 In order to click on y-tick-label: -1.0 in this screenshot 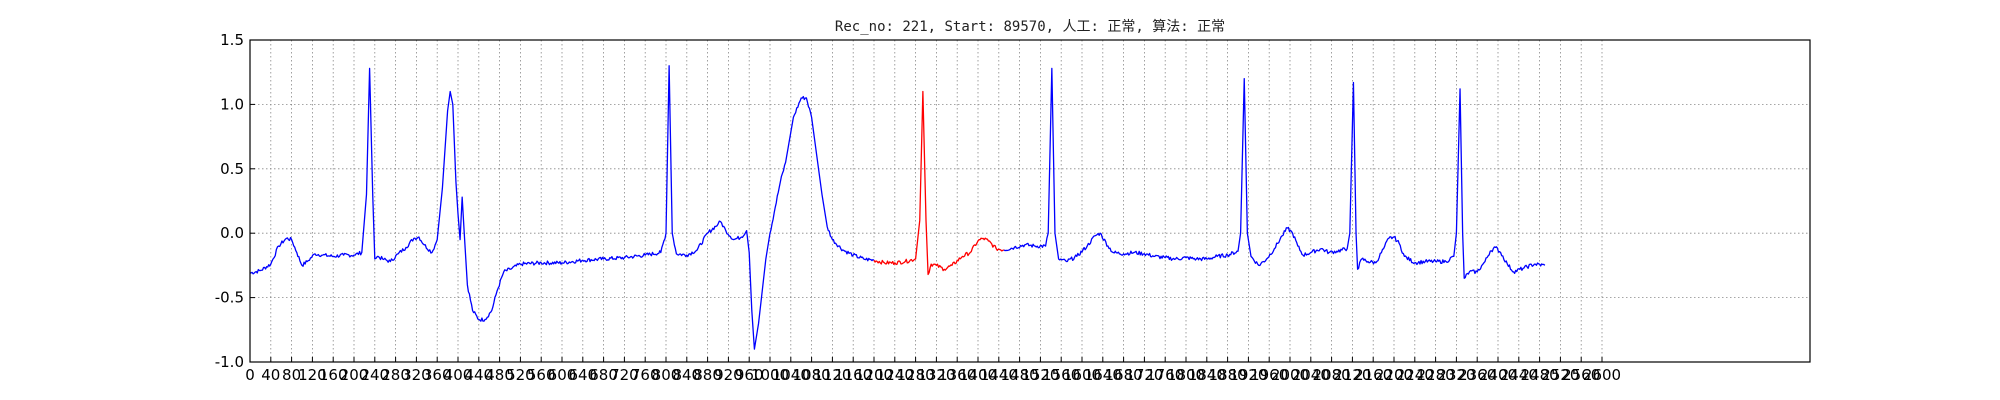, I will do `click(229, 362)`.